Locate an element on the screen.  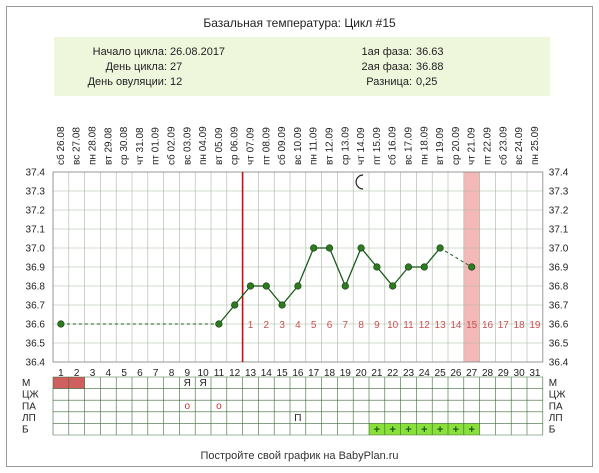
y-tick-label-right: 37.4 is located at coordinates (559, 173).